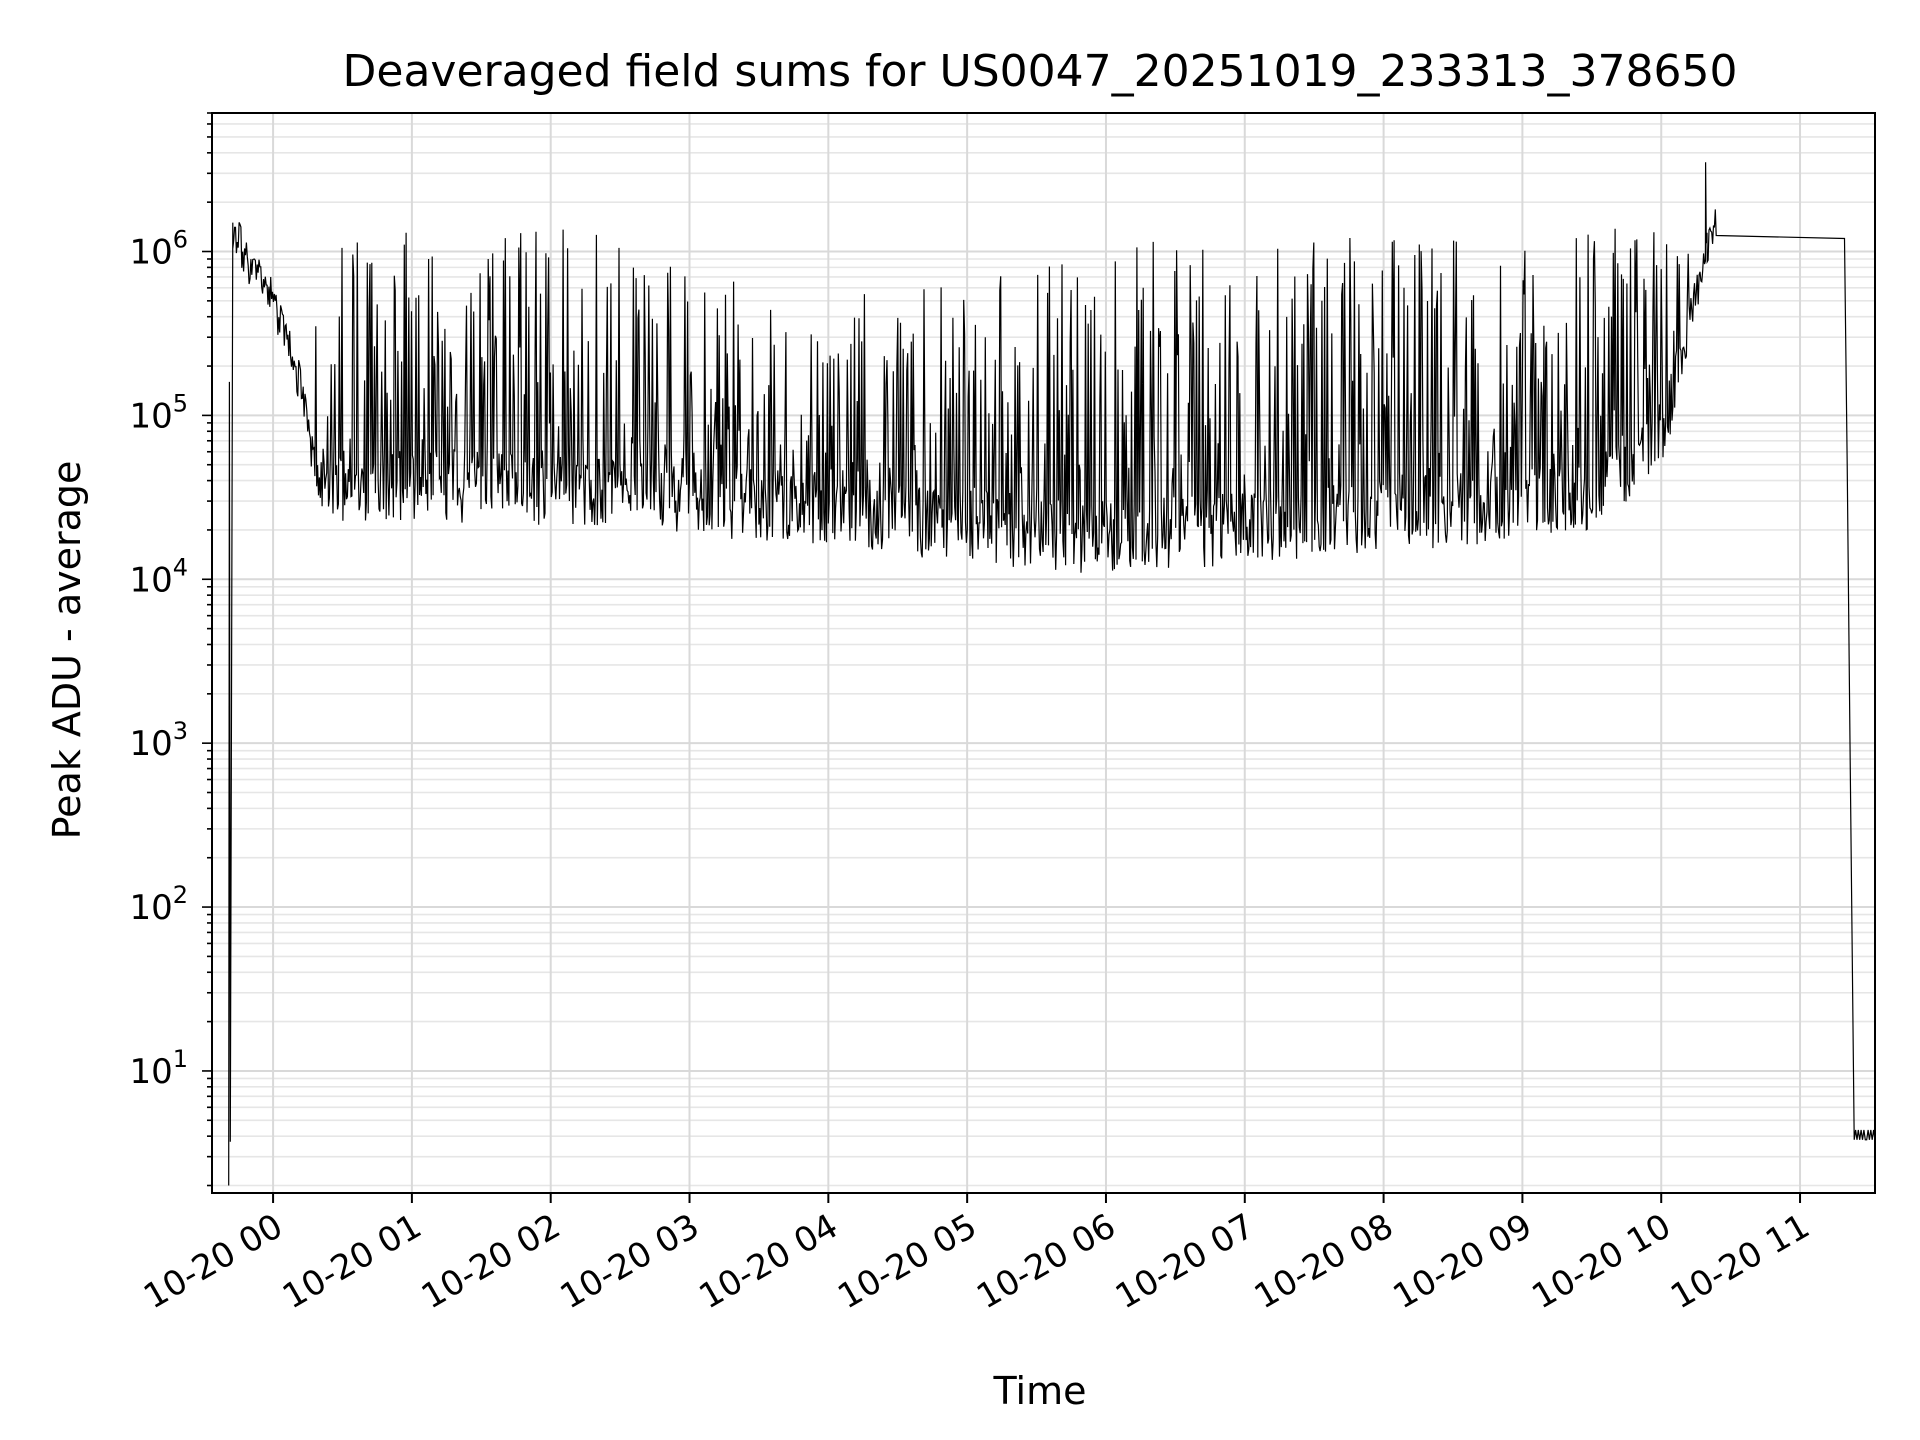 The width and height of the screenshot is (1920, 1440). What do you see at coordinates (1601, 1261) in the screenshot?
I see `x-tick-label: 10-20 10` at bounding box center [1601, 1261].